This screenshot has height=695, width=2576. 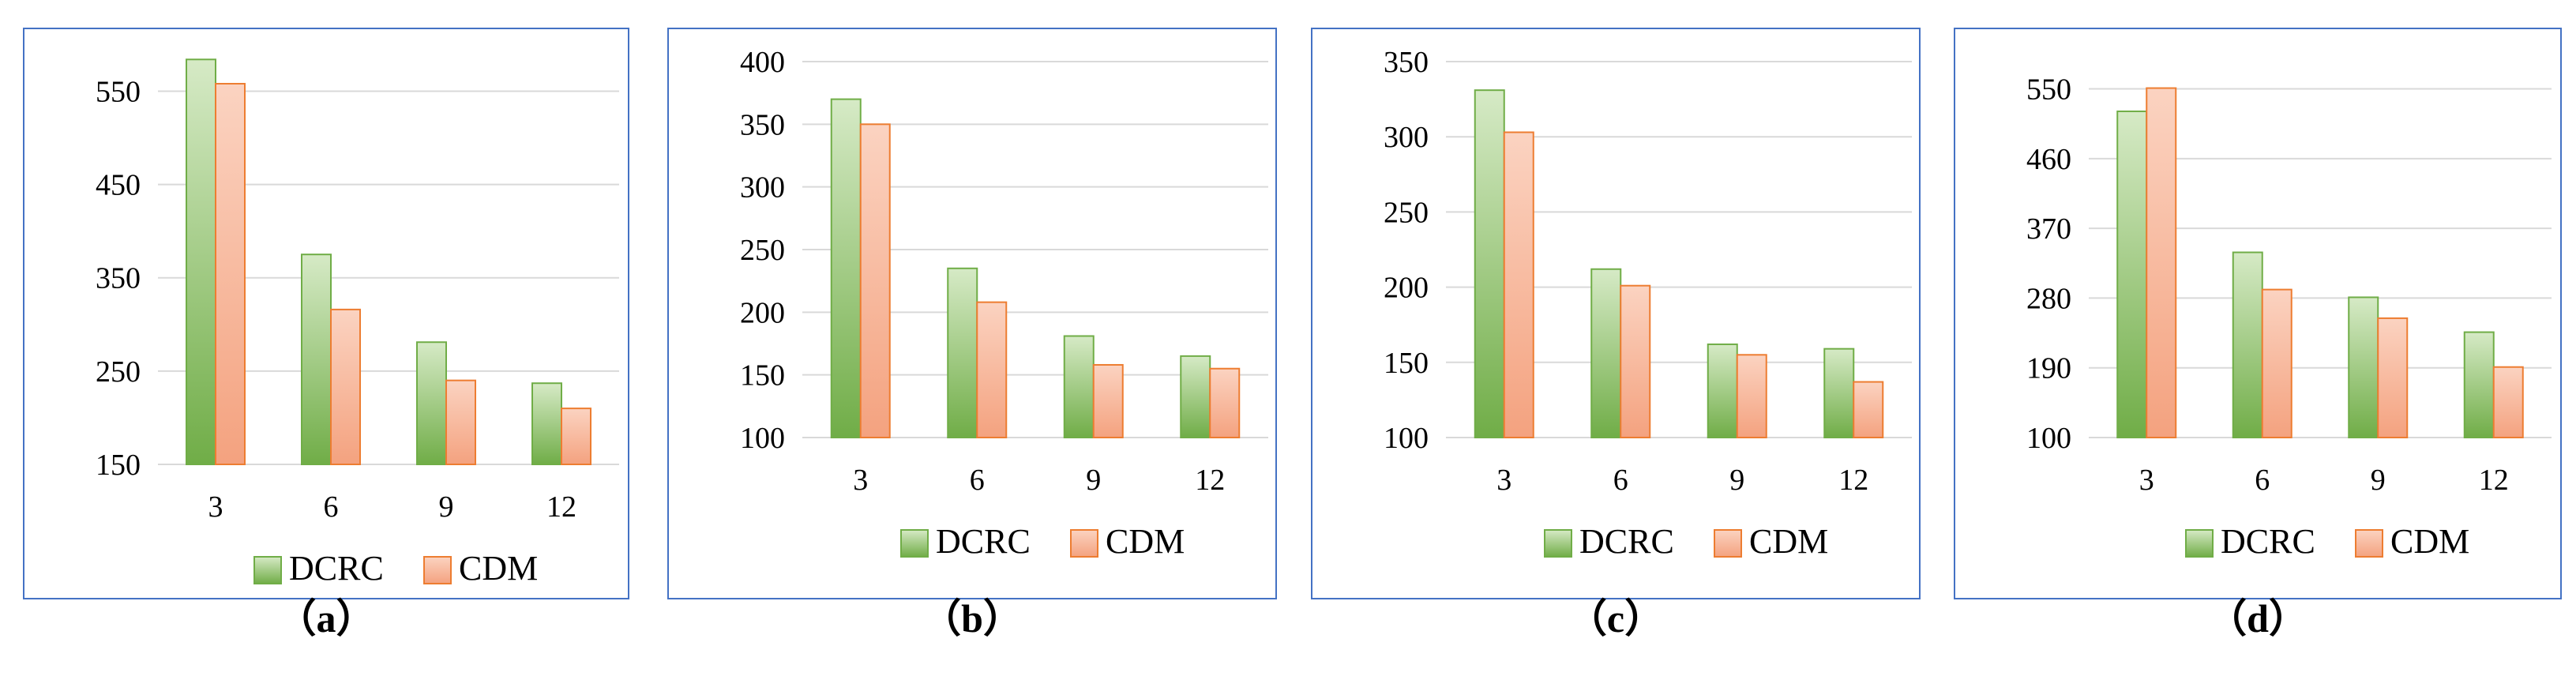 I want to click on y-tick-label: 280, so click(x=2048, y=298).